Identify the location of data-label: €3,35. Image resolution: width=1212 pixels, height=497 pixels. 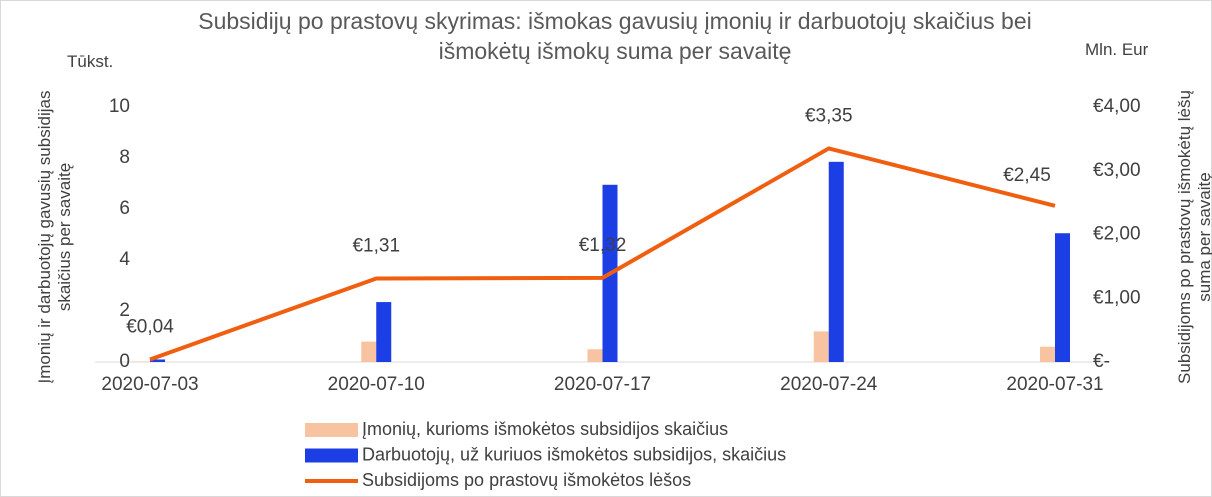
(829, 115).